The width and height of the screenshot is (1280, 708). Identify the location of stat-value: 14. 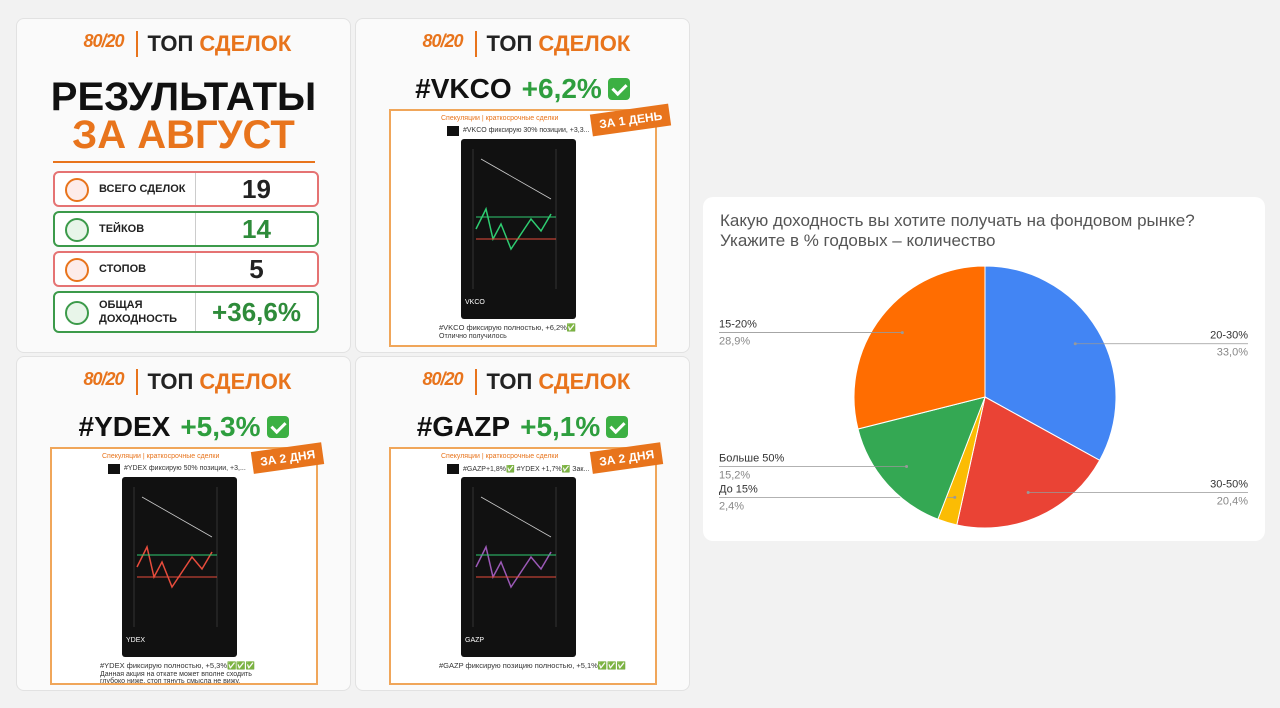
(256, 229).